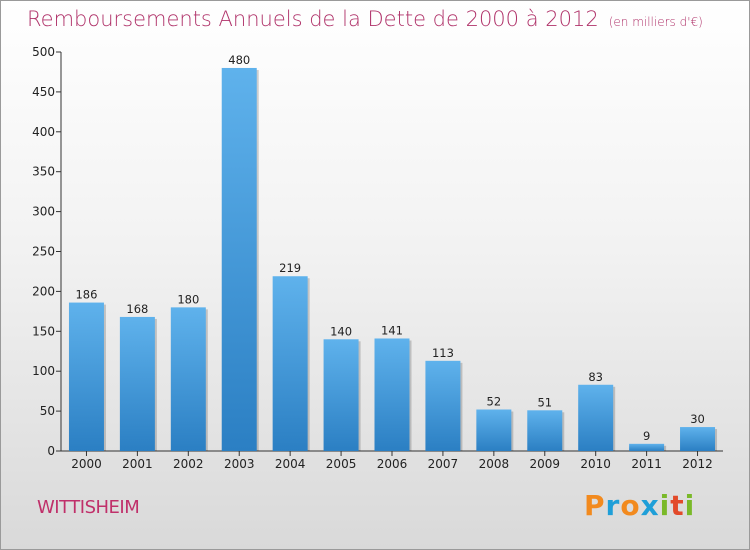  What do you see at coordinates (341, 395) in the screenshot?
I see `bar-2005` at bounding box center [341, 395].